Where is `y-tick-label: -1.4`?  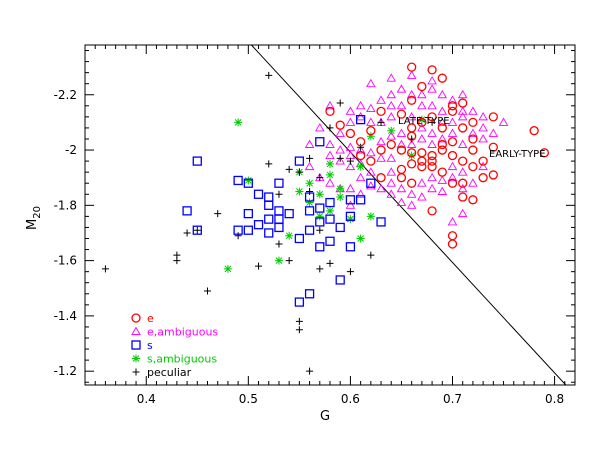 y-tick-label: -1.4 is located at coordinates (65, 316).